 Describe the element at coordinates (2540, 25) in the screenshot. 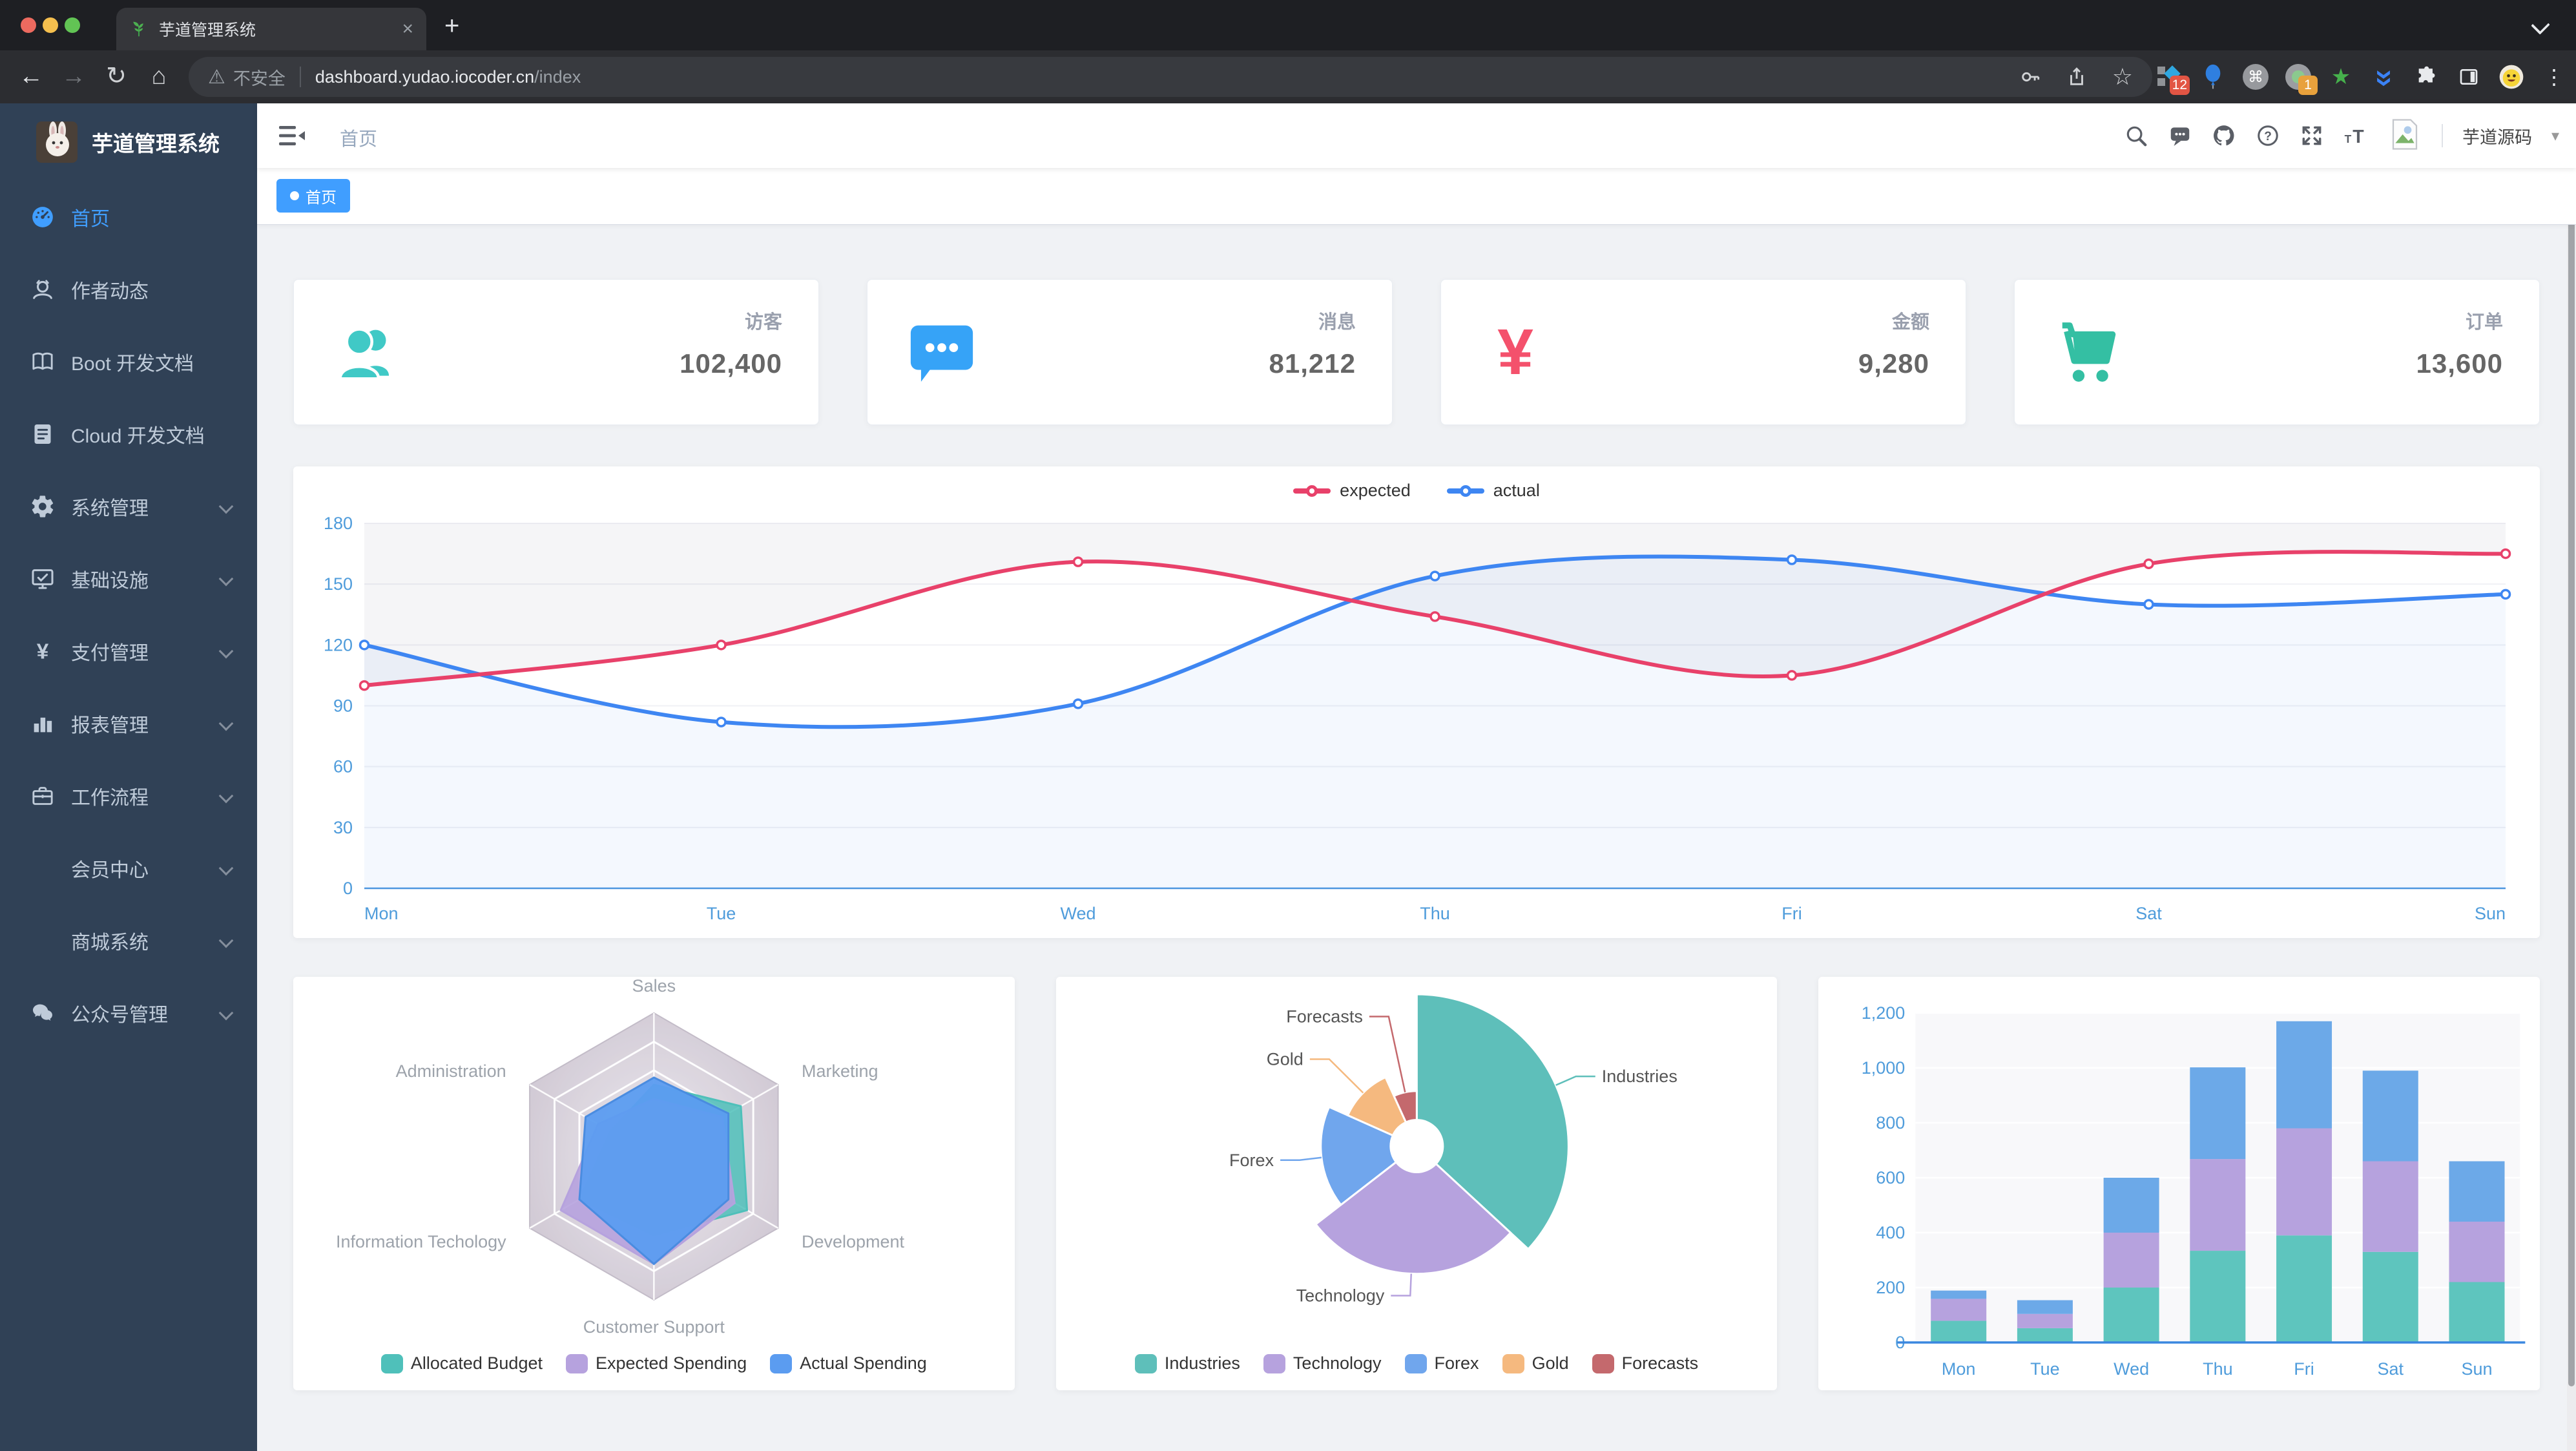

I see `tab-search-chevron-icon` at that location.